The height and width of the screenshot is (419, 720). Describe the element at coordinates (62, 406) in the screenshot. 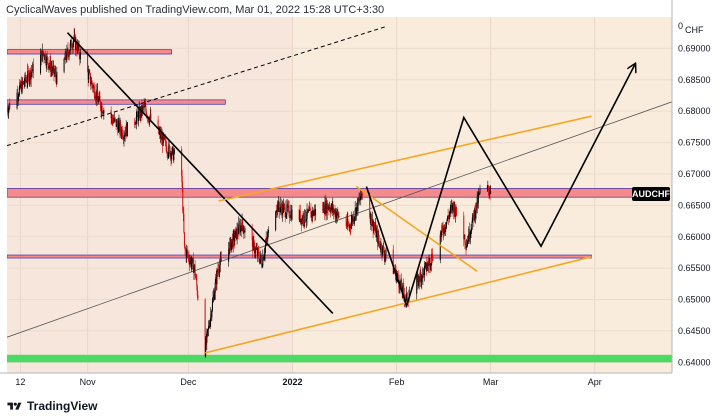

I see `footer-brand: TradingView` at that location.